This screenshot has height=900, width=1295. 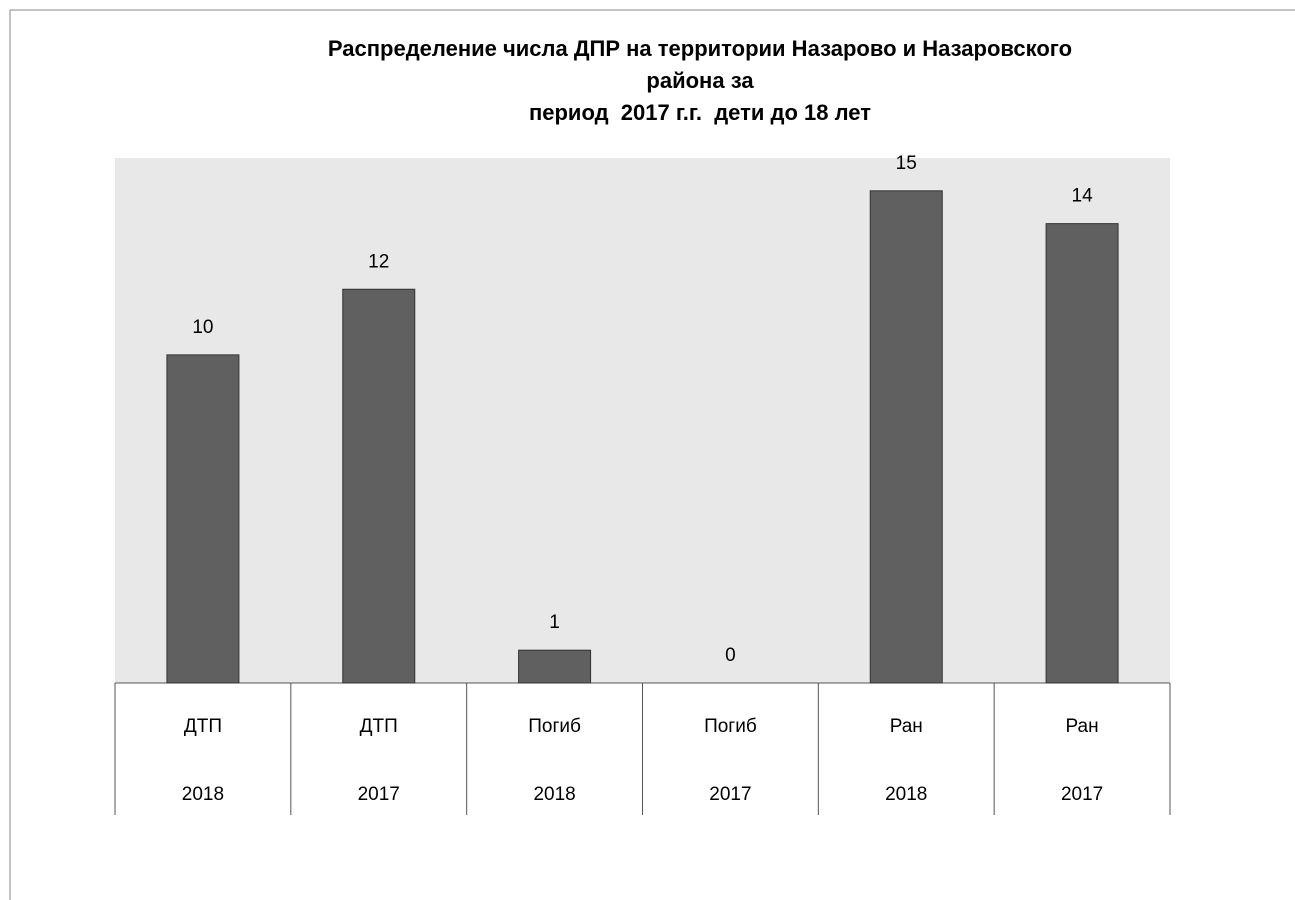 I want to click on data-label: 15, so click(x=906, y=163).